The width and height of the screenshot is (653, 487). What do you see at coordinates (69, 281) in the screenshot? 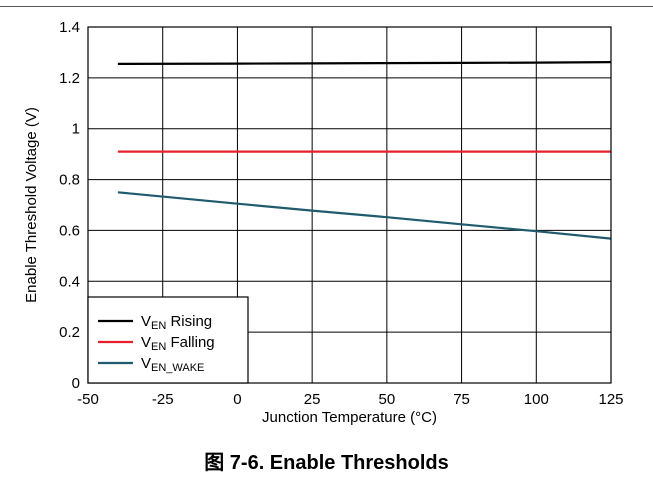
I see `y-tick-label: 0.4` at bounding box center [69, 281].